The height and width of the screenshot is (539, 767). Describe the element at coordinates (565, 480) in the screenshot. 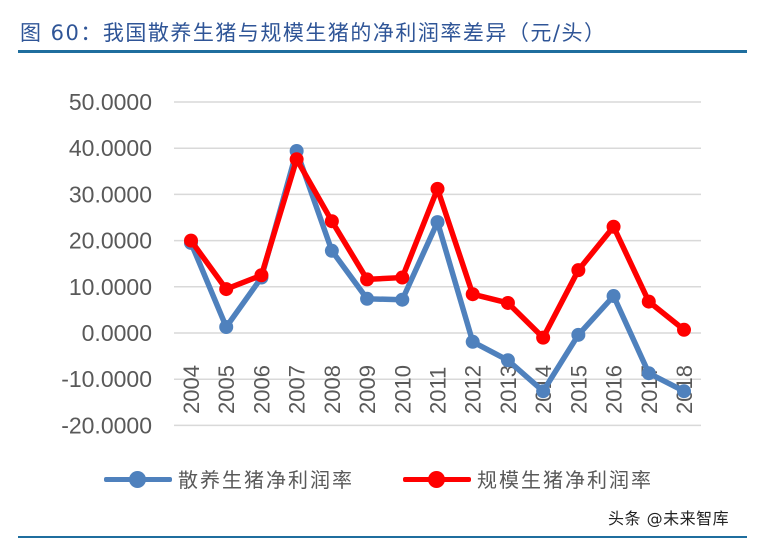

I see `legend-label: 规模生猪净利润率` at that location.